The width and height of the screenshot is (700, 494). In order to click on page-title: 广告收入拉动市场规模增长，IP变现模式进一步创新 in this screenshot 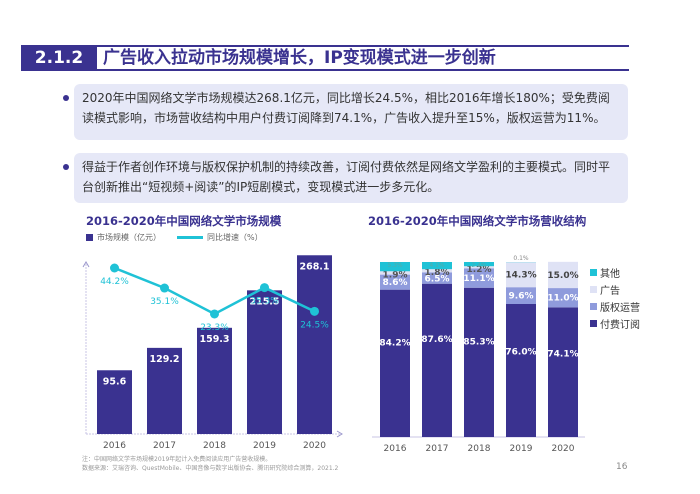, I will do `click(299, 58)`.